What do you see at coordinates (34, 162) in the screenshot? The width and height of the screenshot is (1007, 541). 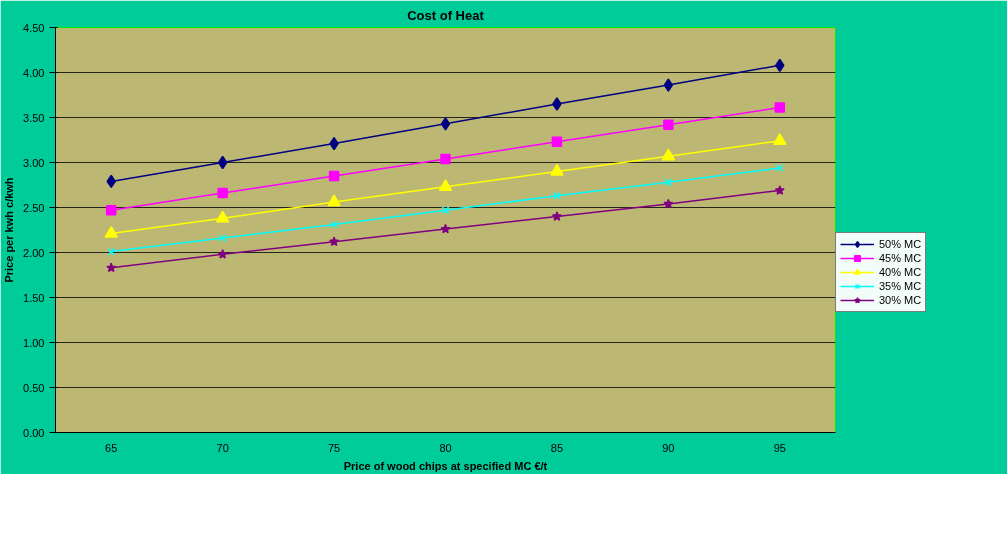 I see `y-tick-label: 3.00` at bounding box center [34, 162].